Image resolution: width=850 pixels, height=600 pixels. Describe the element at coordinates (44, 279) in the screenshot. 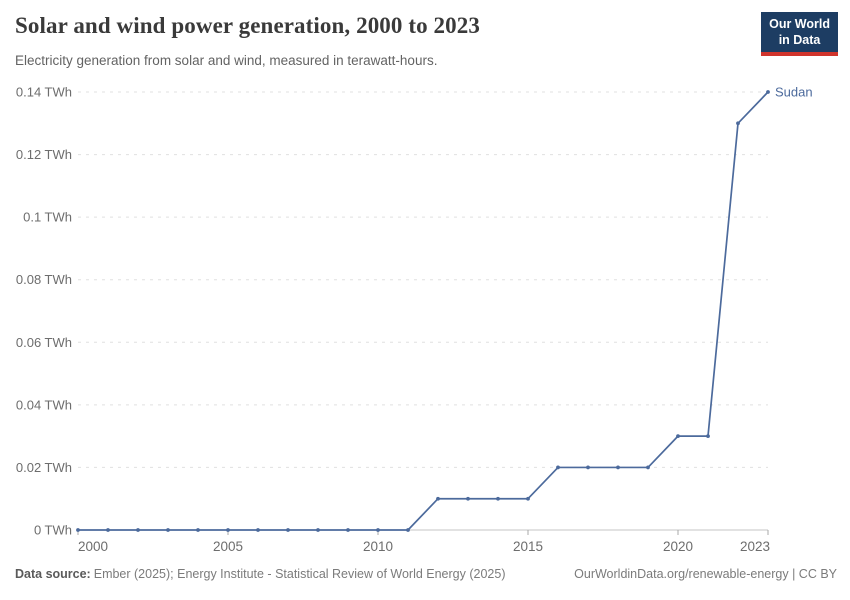

I see `y-axis-label: 0.08 TWh` at that location.